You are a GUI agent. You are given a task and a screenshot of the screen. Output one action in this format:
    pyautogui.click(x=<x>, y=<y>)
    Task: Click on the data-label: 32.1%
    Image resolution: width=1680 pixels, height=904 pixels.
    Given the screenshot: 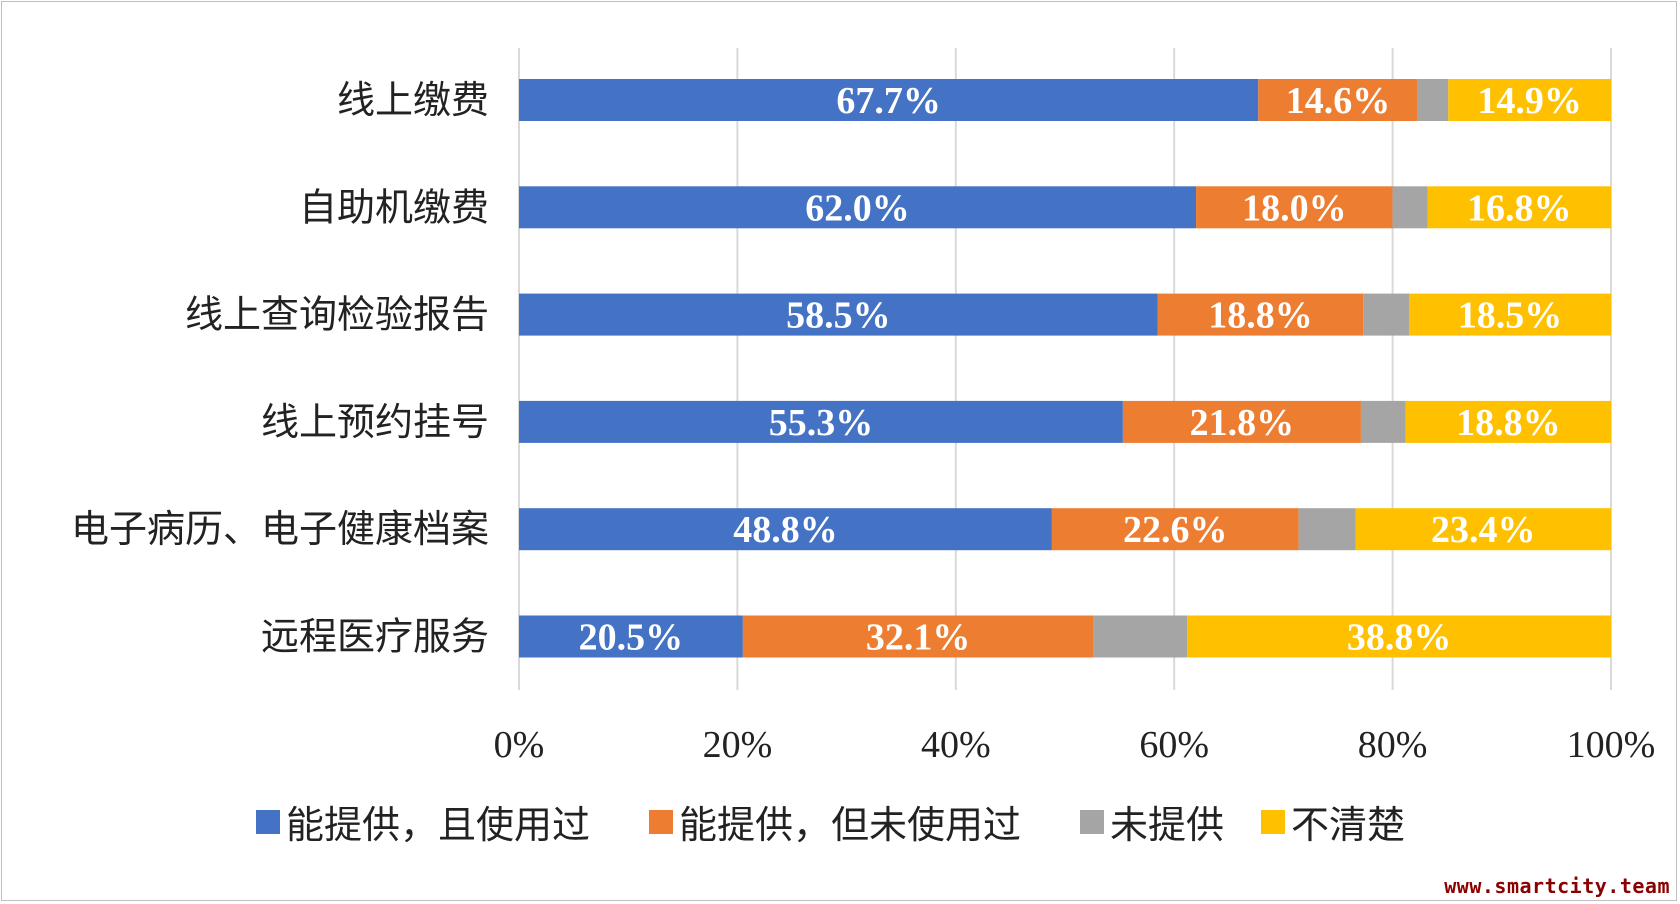 What is the action you would take?
    pyautogui.click(x=918, y=638)
    